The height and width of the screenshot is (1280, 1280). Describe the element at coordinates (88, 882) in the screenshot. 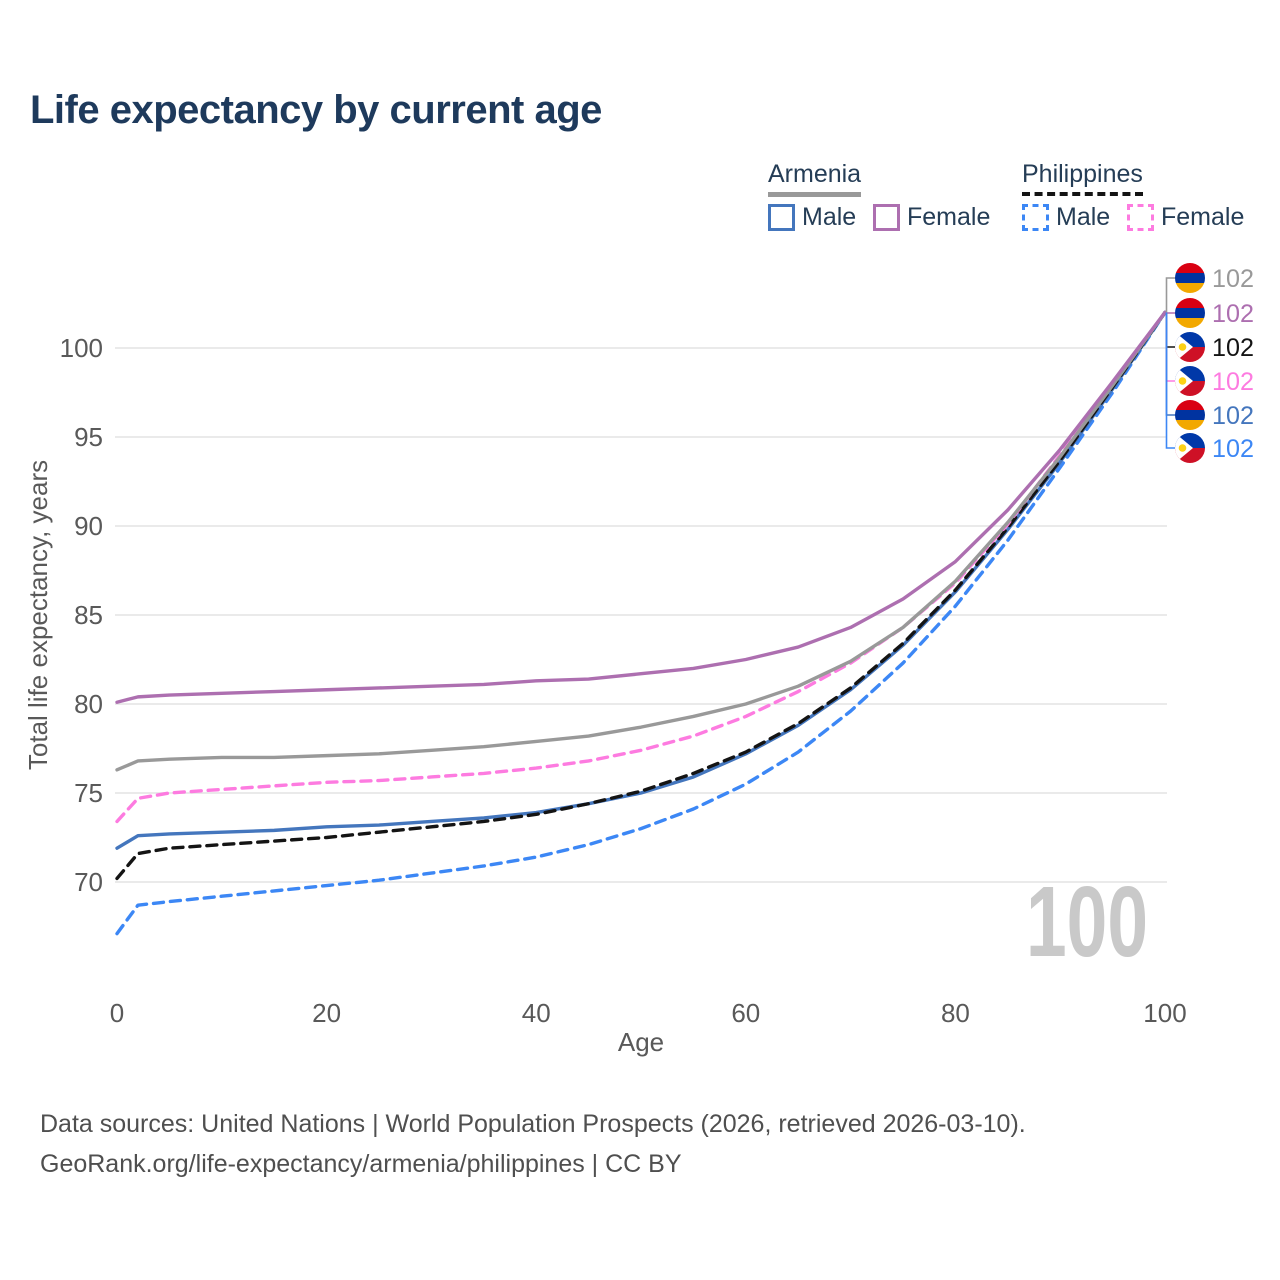

I see `y-tick-70: 70` at that location.